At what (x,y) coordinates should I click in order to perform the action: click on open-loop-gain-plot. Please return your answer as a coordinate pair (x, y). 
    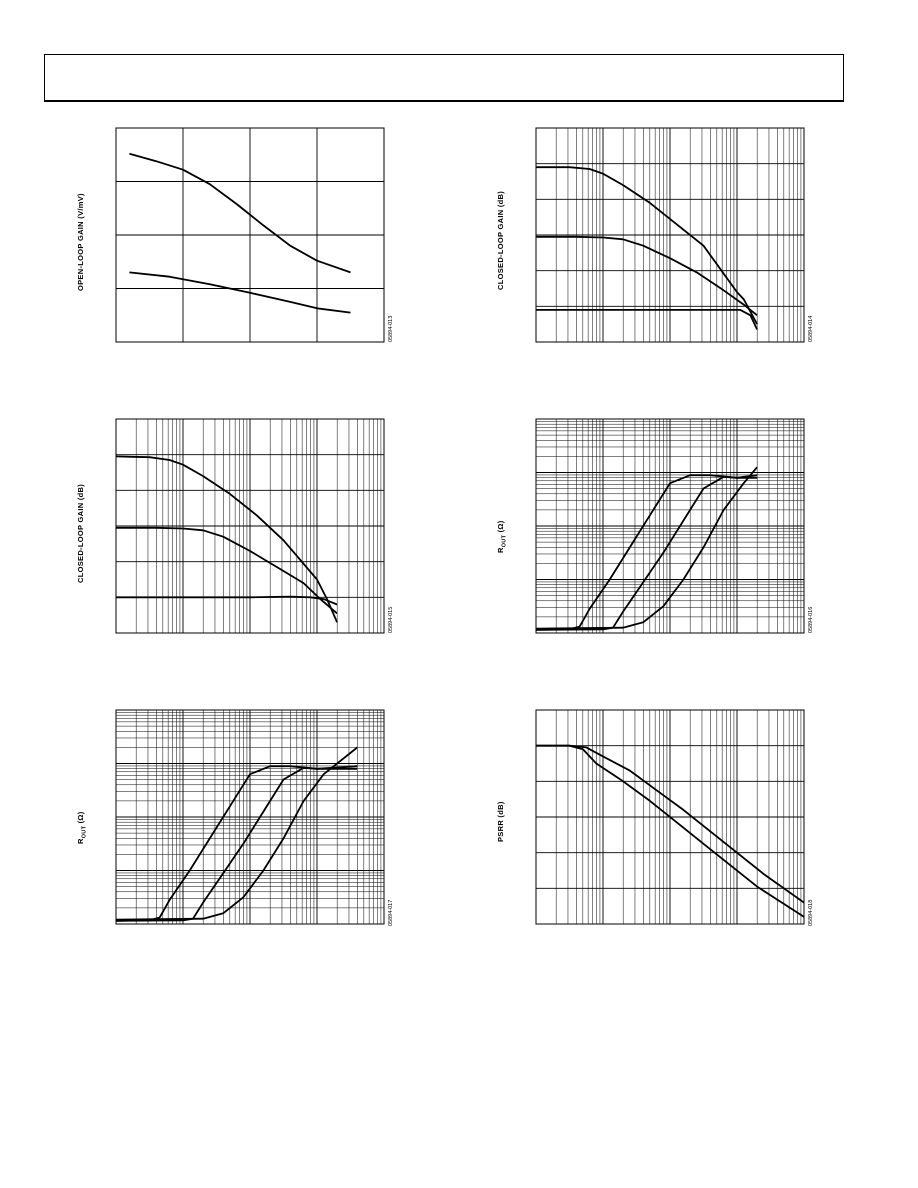
    Looking at the image, I should click on (250, 235).